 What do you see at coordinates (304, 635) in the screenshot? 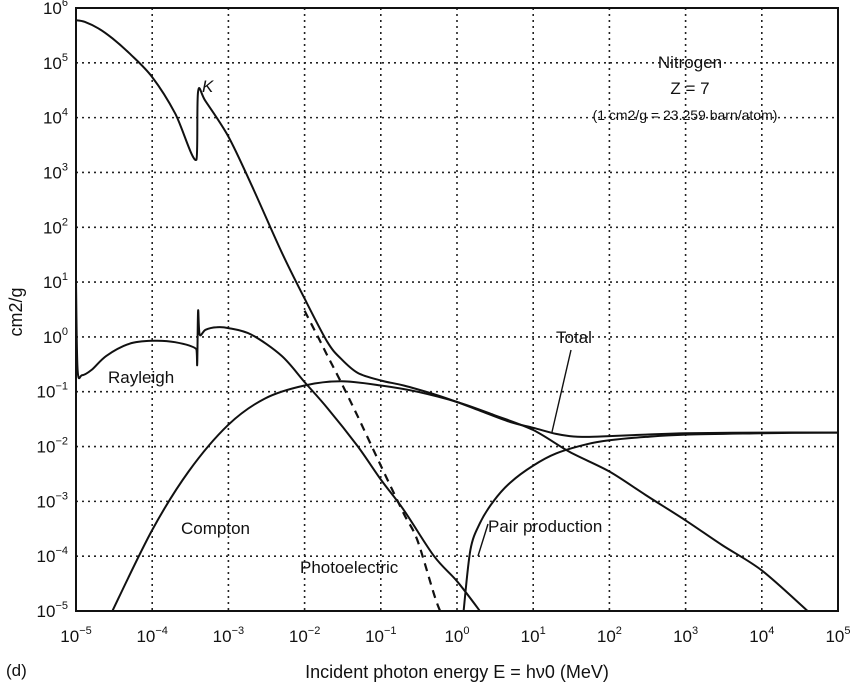
I see `x-tick-label: 10⁻²` at bounding box center [304, 635].